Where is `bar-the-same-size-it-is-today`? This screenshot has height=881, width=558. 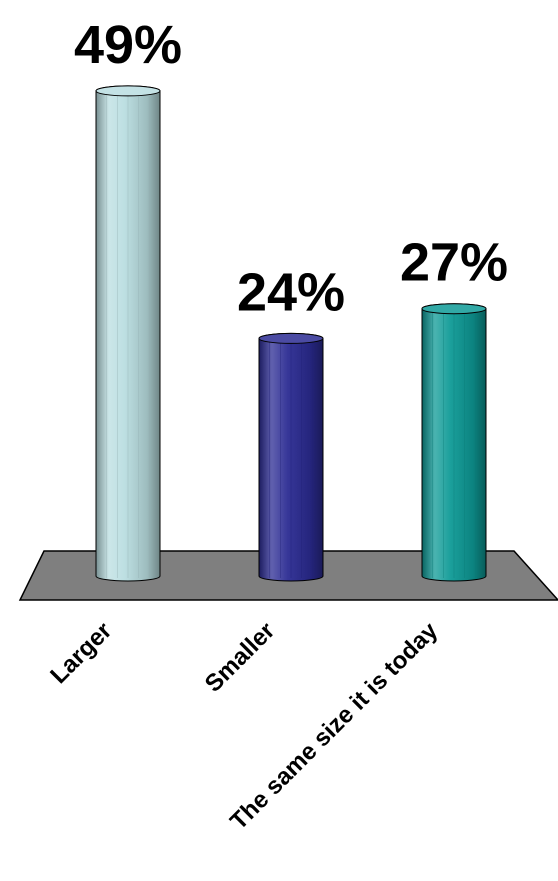 bar-the-same-size-it-is-today is located at coordinates (454, 442).